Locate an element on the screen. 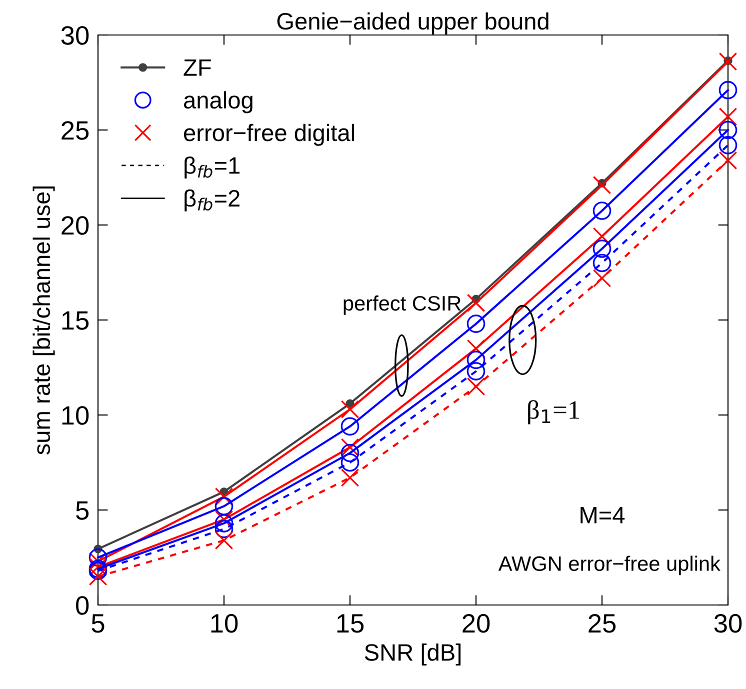 Image resolution: width=746 pixels, height=689 pixels. x-tick-label: 10 is located at coordinates (224, 623).